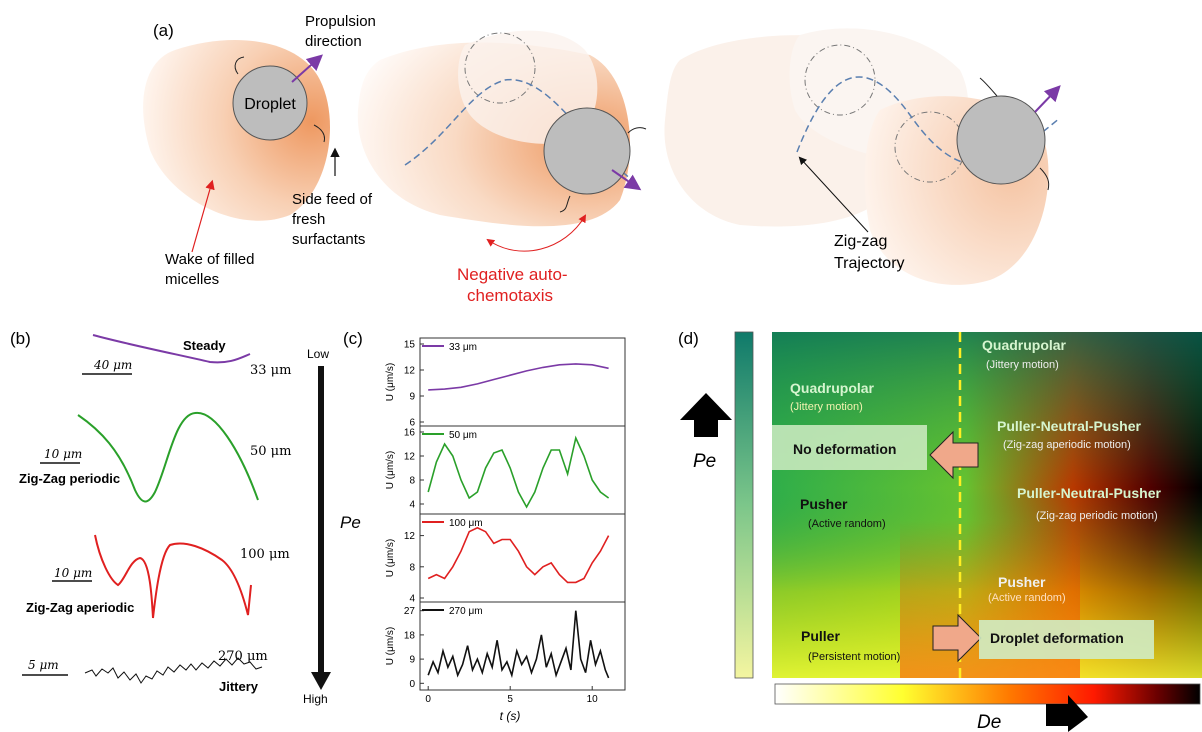 The width and height of the screenshot is (1202, 732). I want to click on pe-label-b: Pe, so click(350, 522).